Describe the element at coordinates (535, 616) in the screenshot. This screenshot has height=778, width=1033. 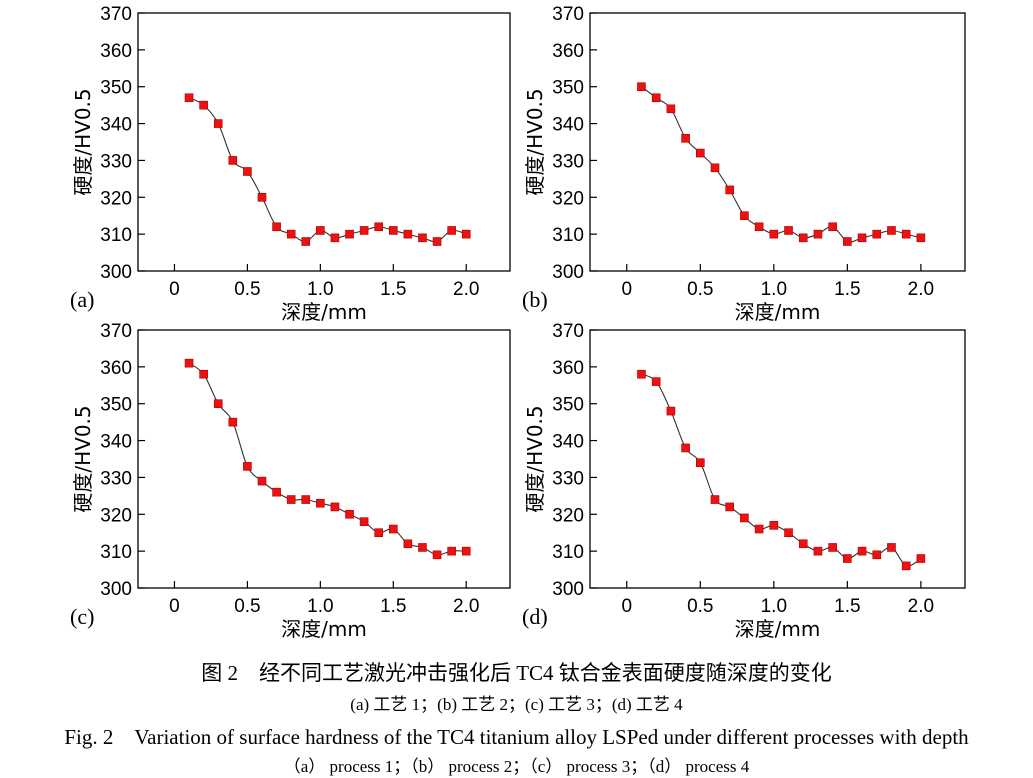
I see `panel-label: (d)` at that location.